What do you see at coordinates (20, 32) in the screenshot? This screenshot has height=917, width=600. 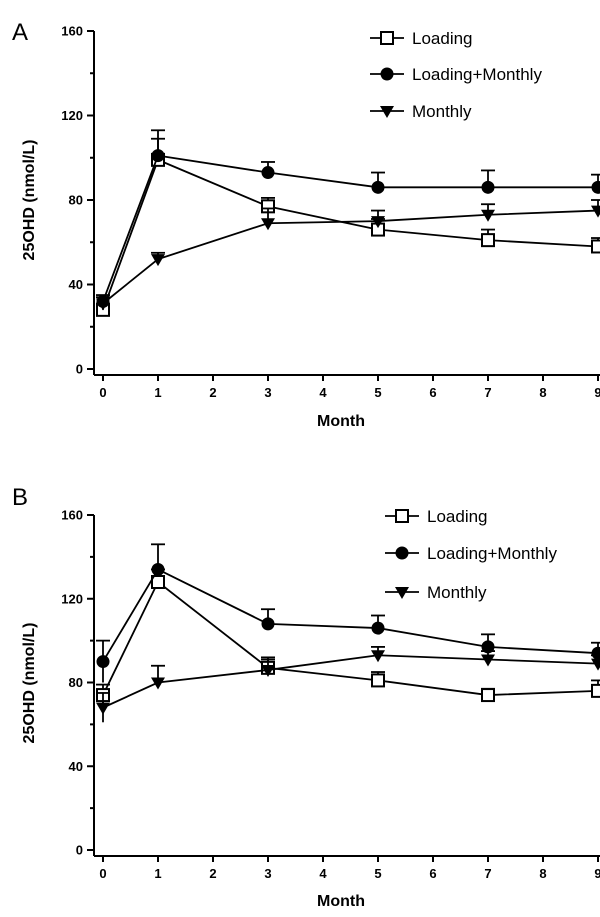 I see `panel-label-a: A` at bounding box center [20, 32].